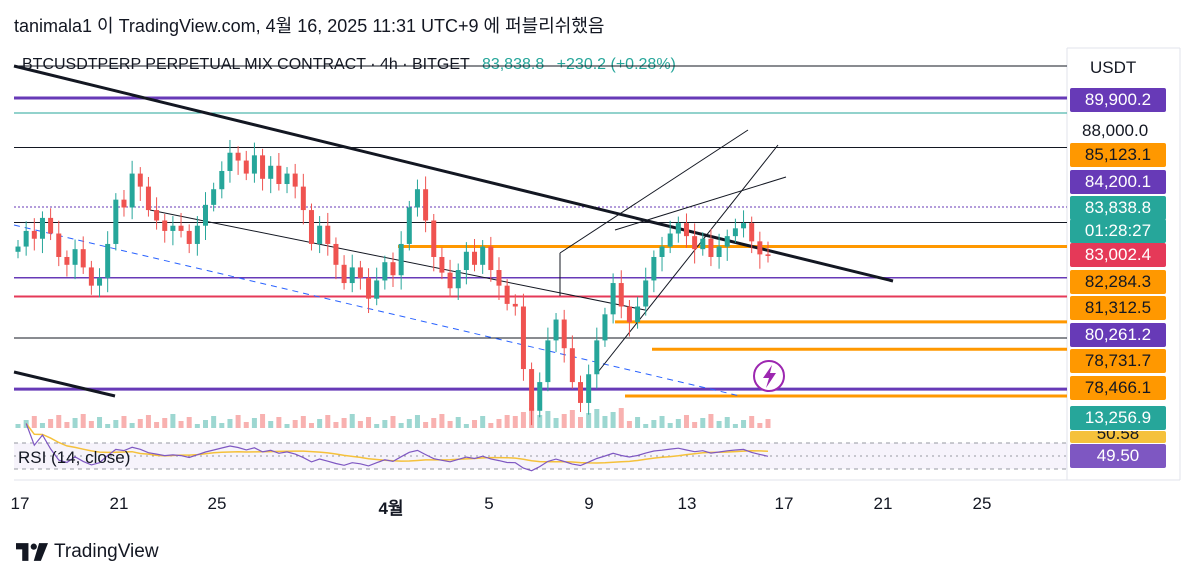  Describe the element at coordinates (1113, 67) in the screenshot. I see `currency-label: USDT` at that location.